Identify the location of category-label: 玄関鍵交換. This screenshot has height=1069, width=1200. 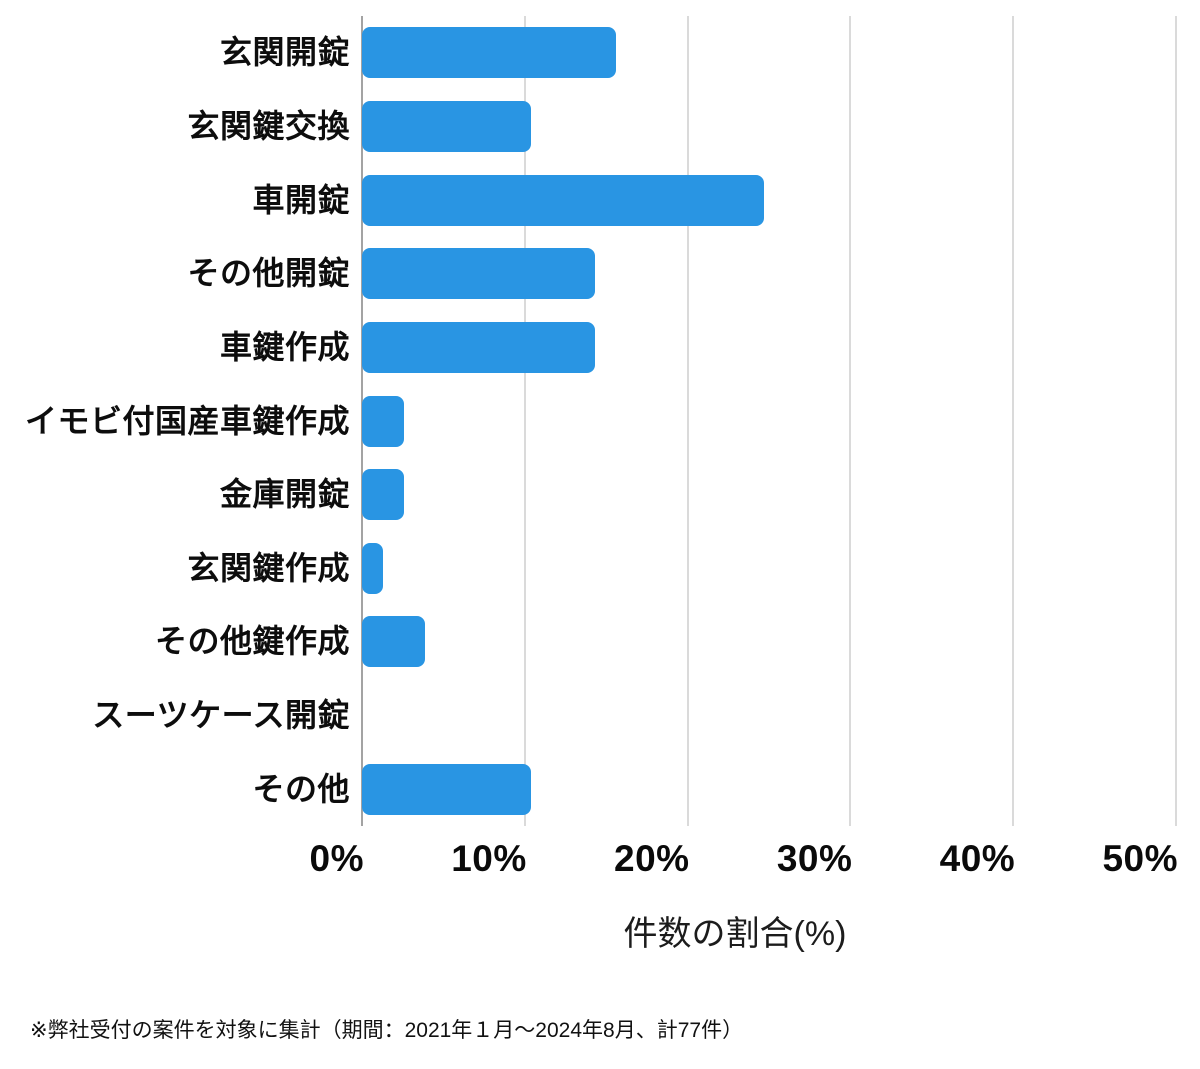
(268, 125).